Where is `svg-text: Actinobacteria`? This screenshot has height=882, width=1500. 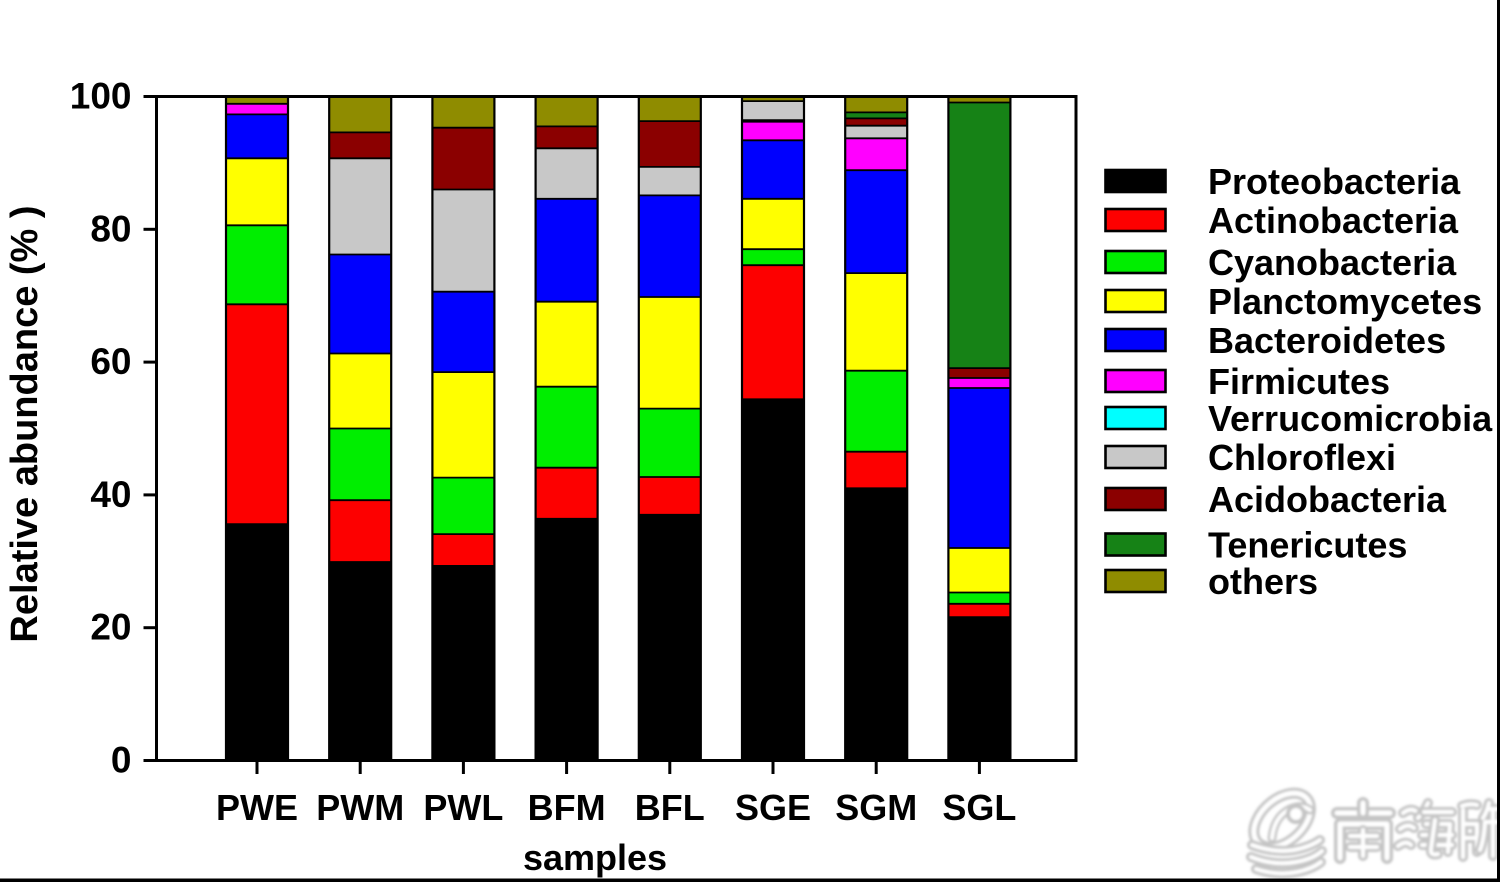 svg-text: Actinobacteria is located at coordinates (1333, 220).